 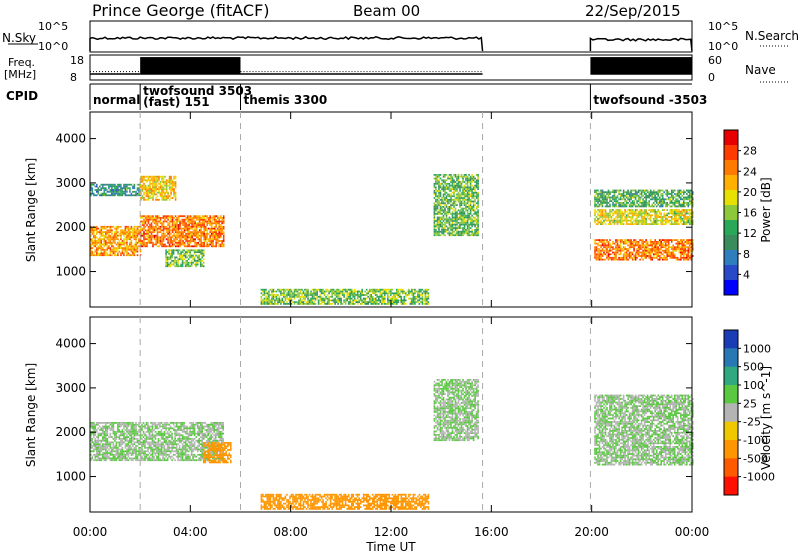 What do you see at coordinates (397, 69) in the screenshot?
I see `freq-panel: Freq. [MHz] 18 8 60 0 Nave` at bounding box center [397, 69].